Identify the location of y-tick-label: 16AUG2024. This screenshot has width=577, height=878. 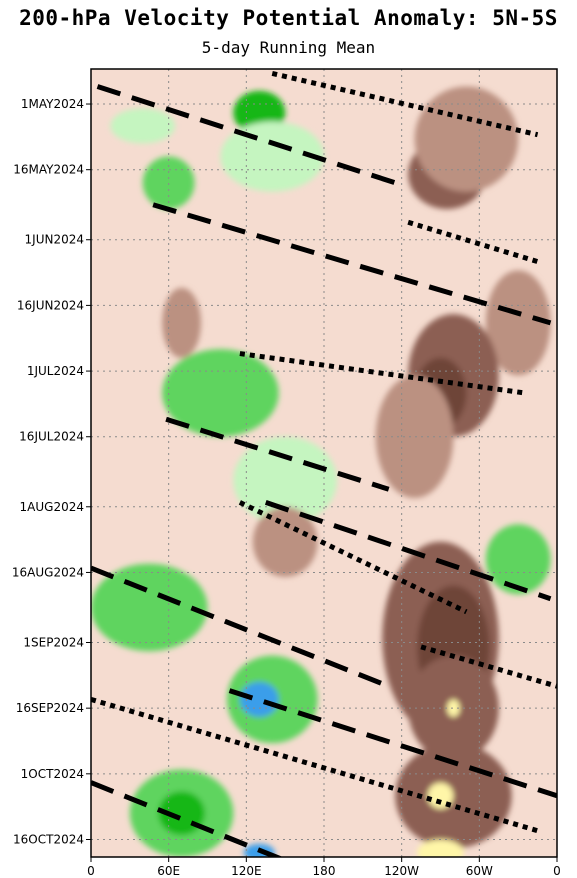
(48, 572).